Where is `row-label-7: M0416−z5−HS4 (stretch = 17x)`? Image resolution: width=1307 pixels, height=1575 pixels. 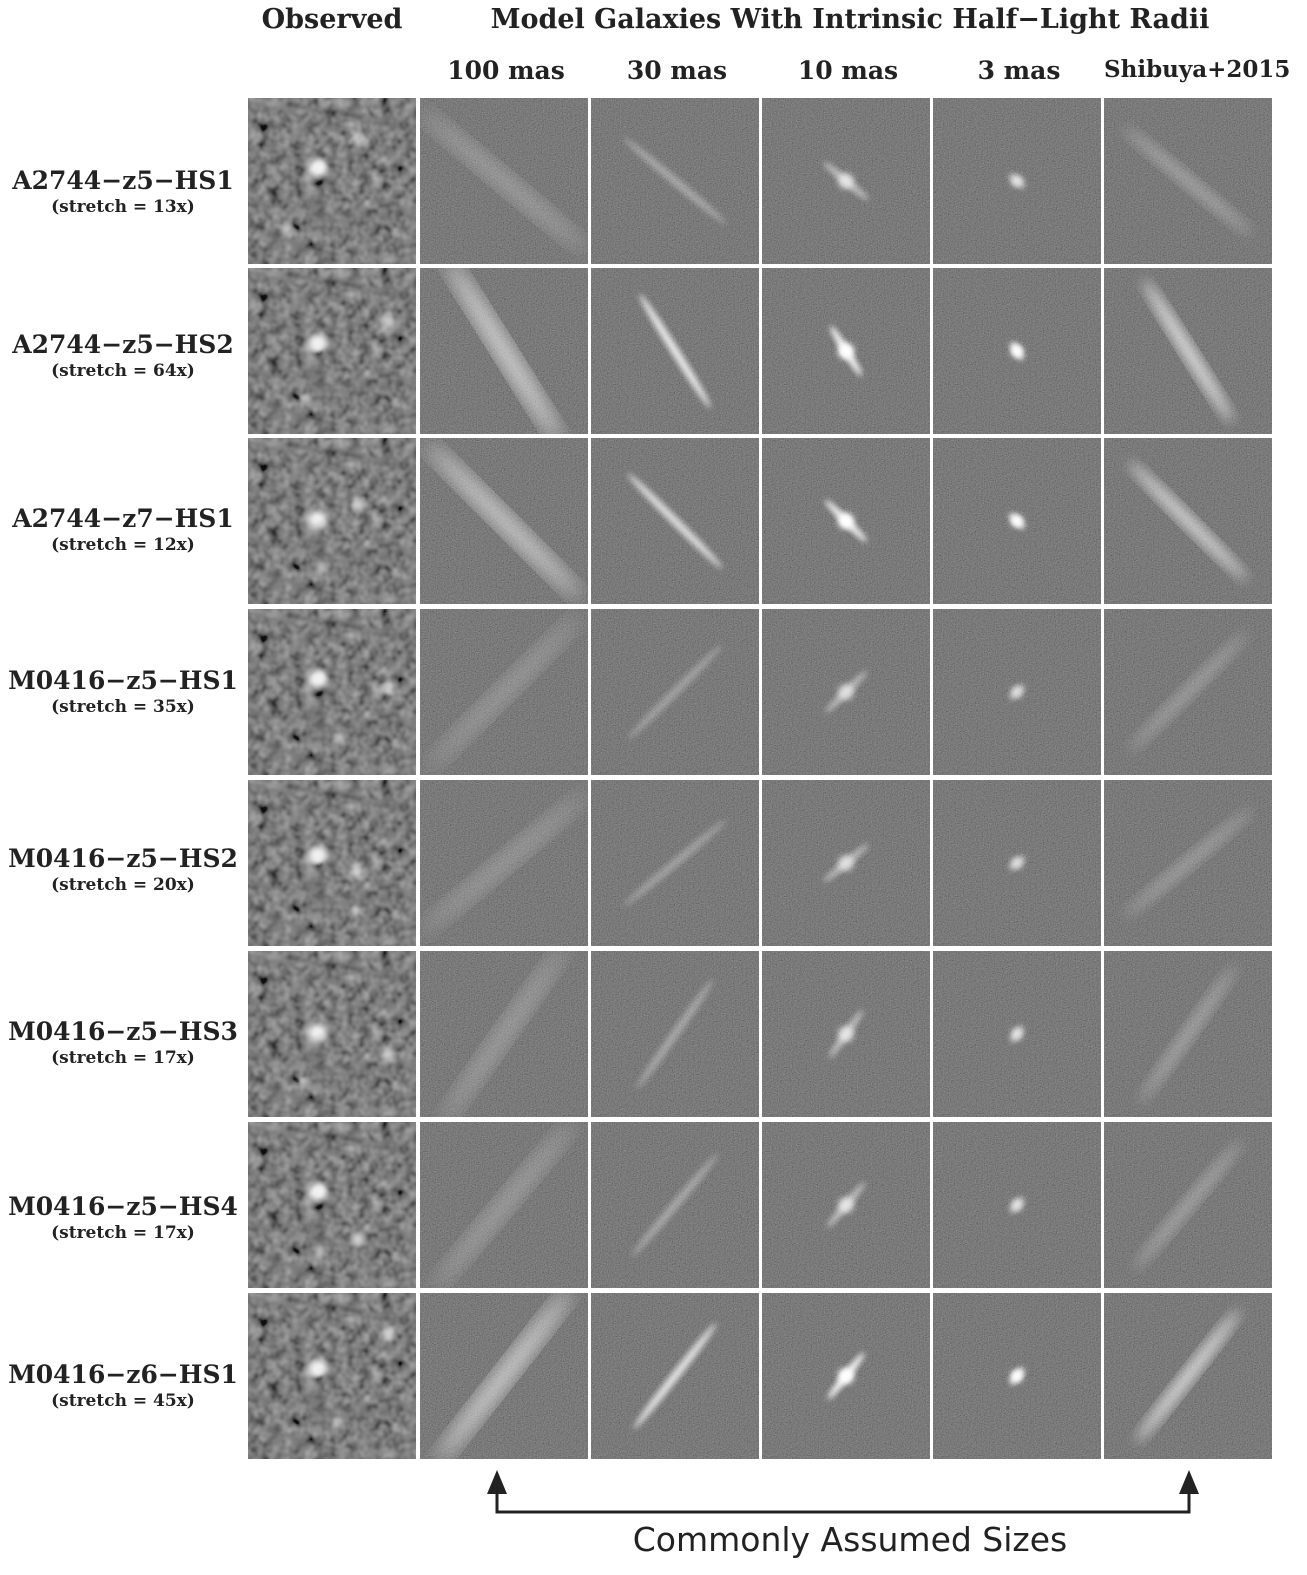 row-label-7: M0416−z5−HS4 (stretch = 17x) is located at coordinates (123, 1218).